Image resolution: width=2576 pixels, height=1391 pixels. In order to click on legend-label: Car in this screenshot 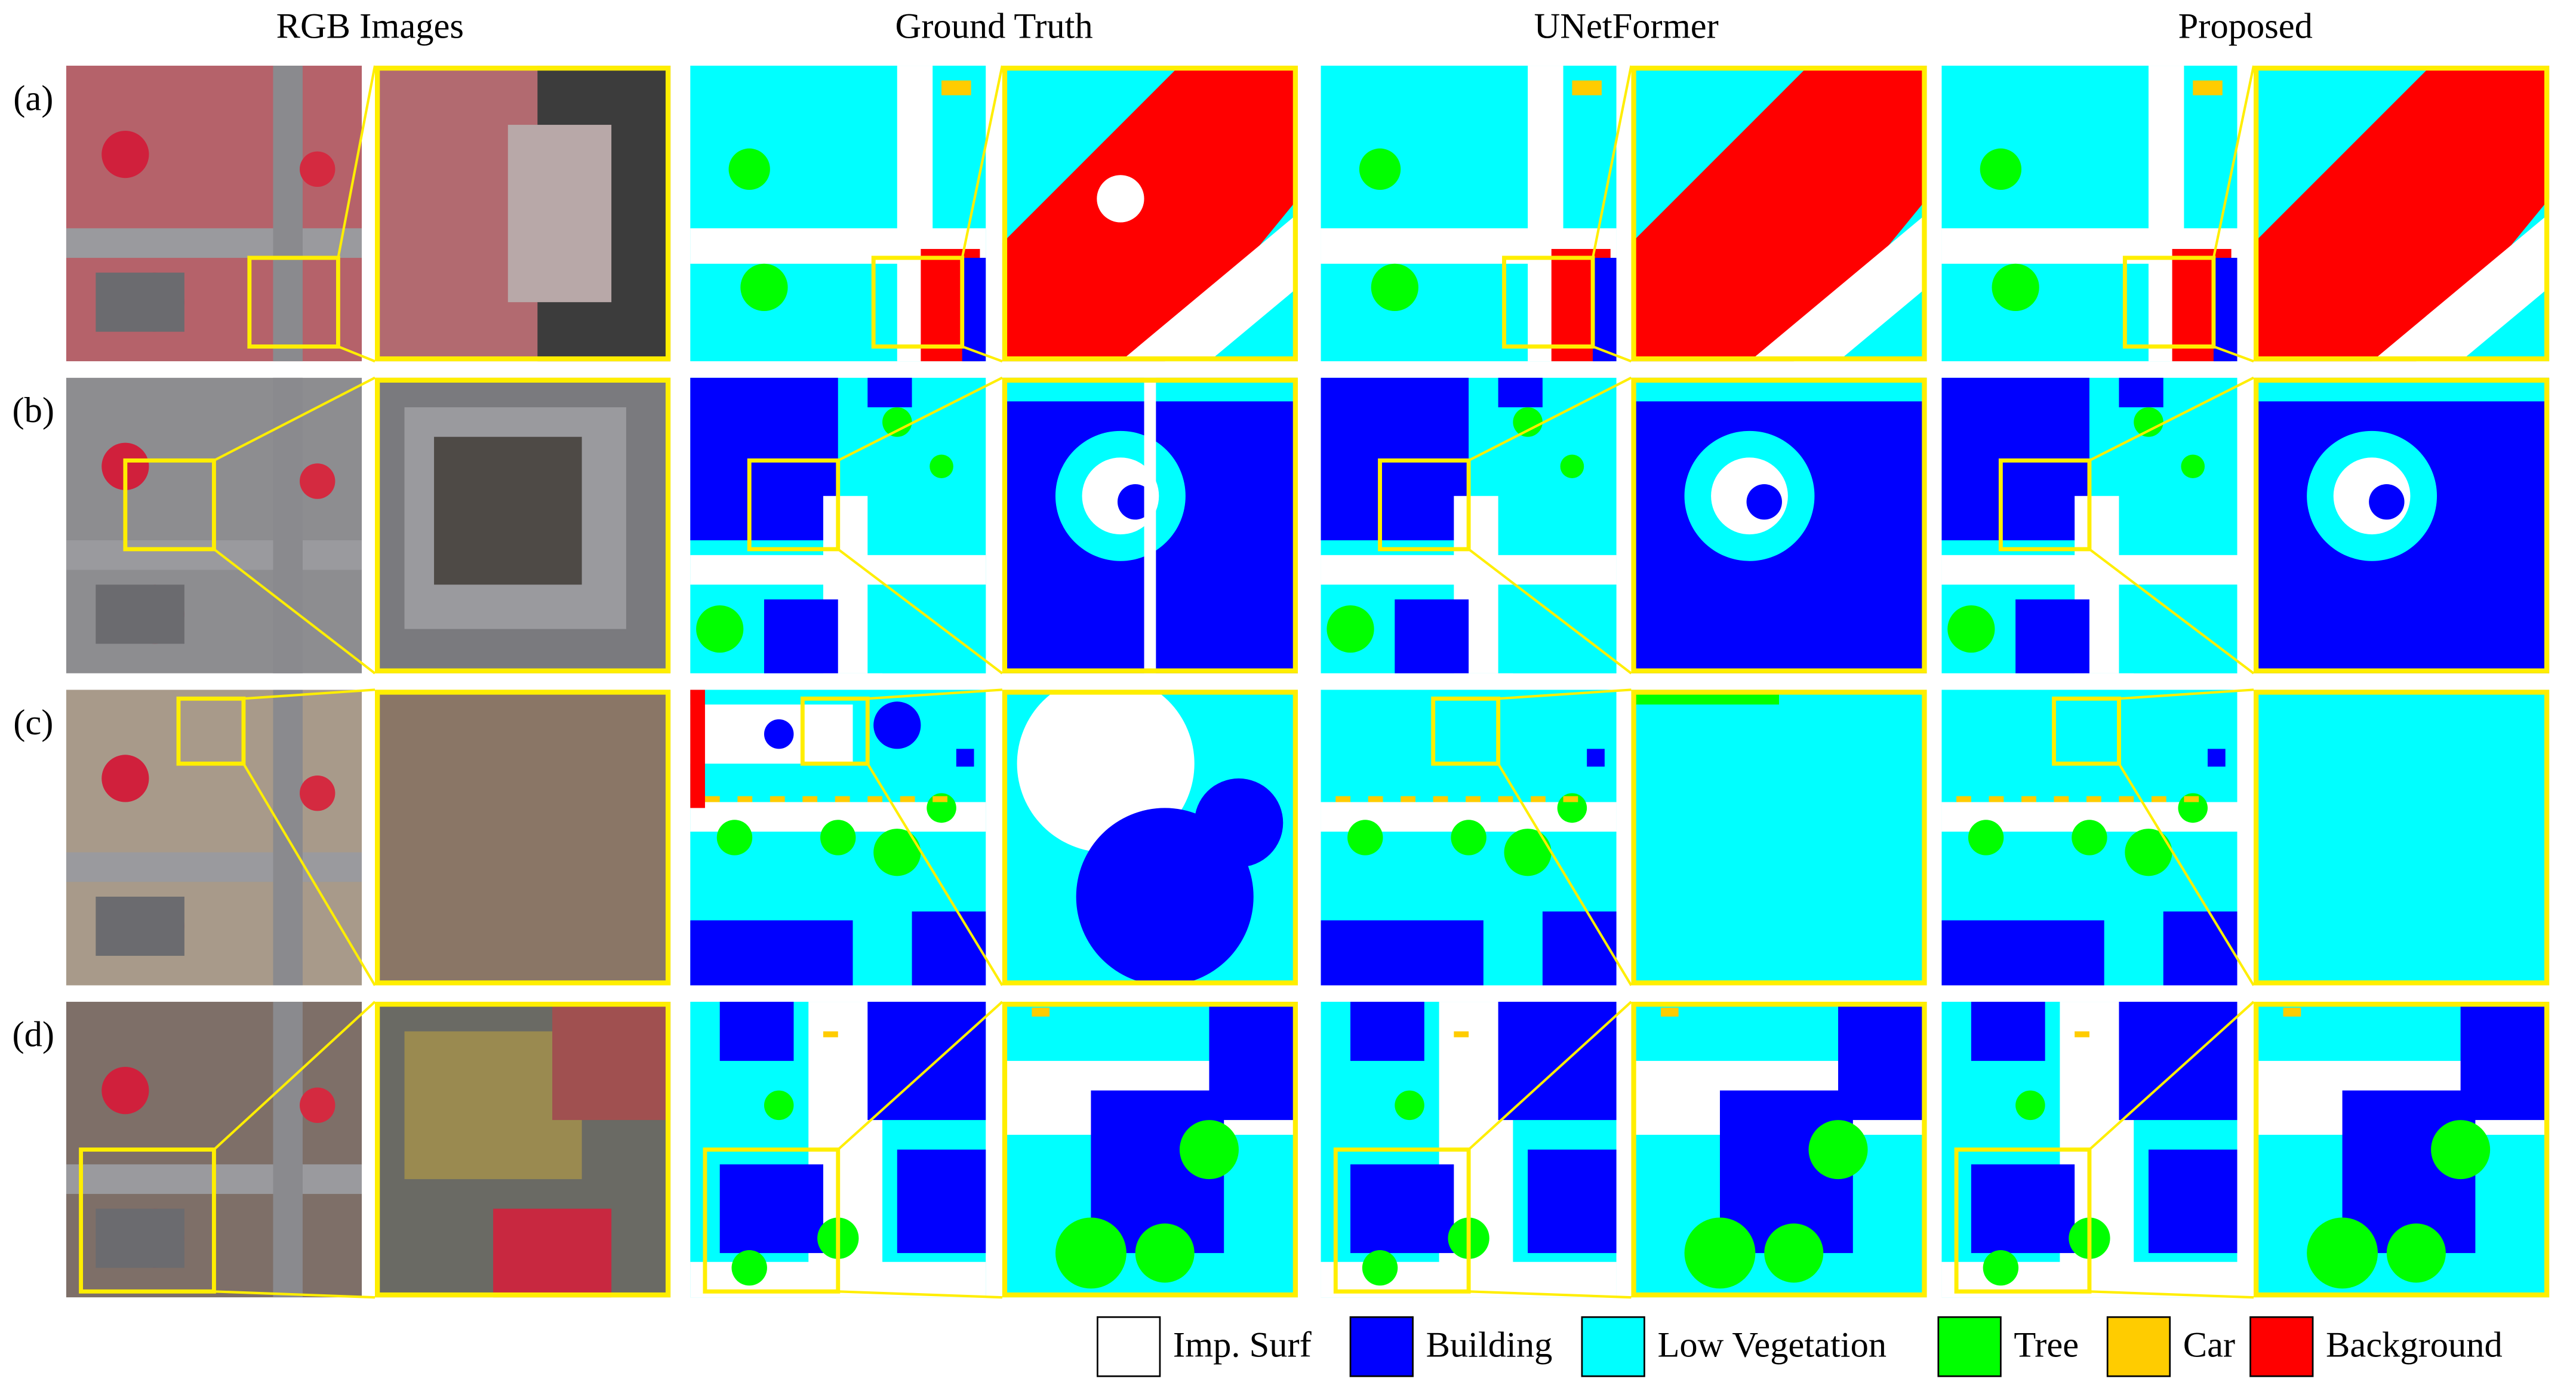, I will do `click(2209, 1345)`.